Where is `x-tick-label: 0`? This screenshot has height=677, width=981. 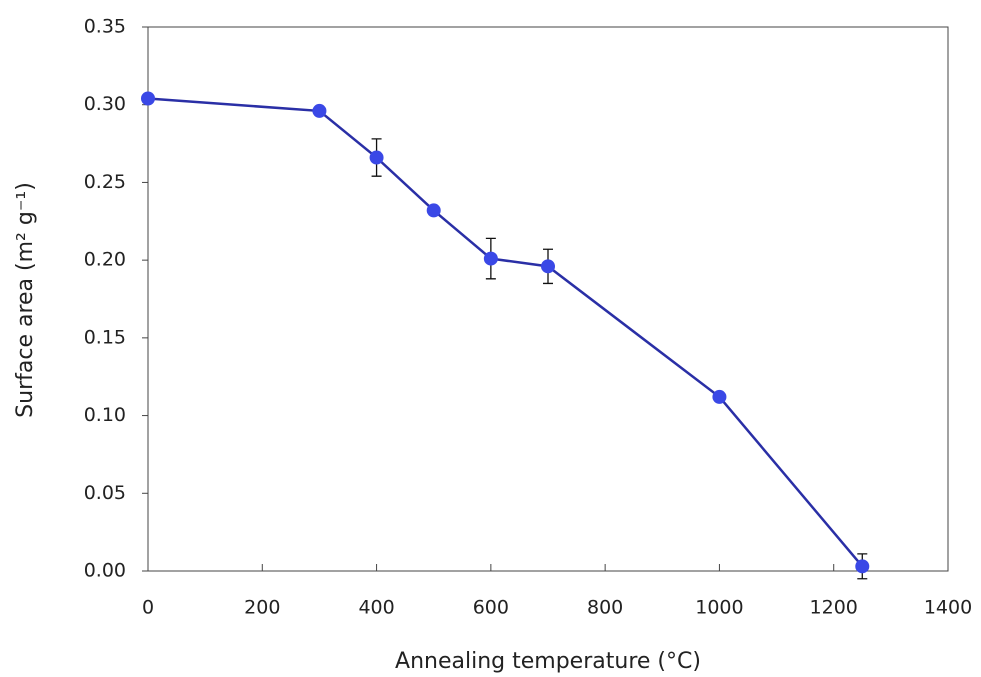
x-tick-label: 0 is located at coordinates (148, 608).